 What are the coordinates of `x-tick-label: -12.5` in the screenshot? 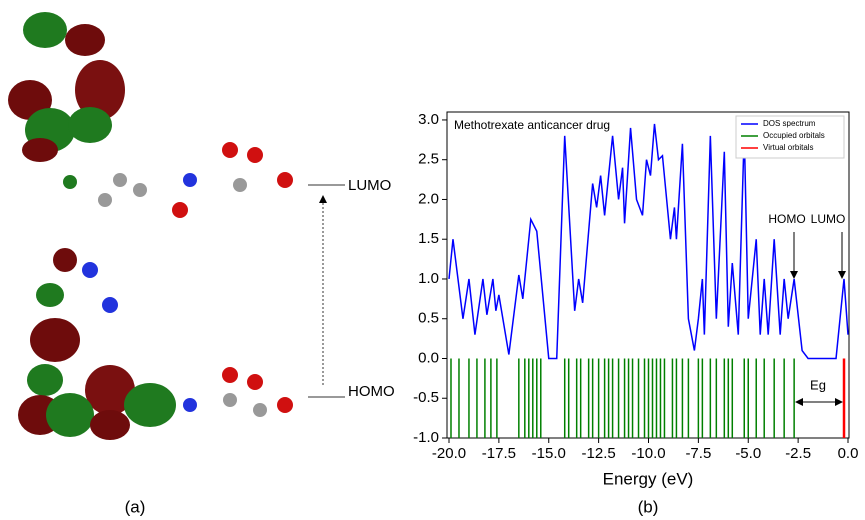 It's located at (599, 453).